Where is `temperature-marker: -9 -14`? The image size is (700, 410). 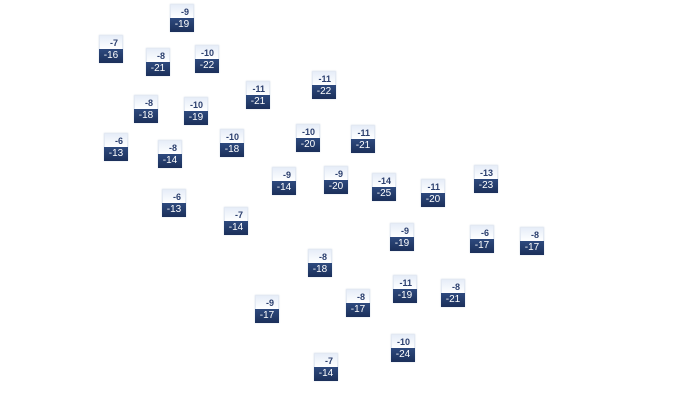 temperature-marker: -9 -14 is located at coordinates (284, 181).